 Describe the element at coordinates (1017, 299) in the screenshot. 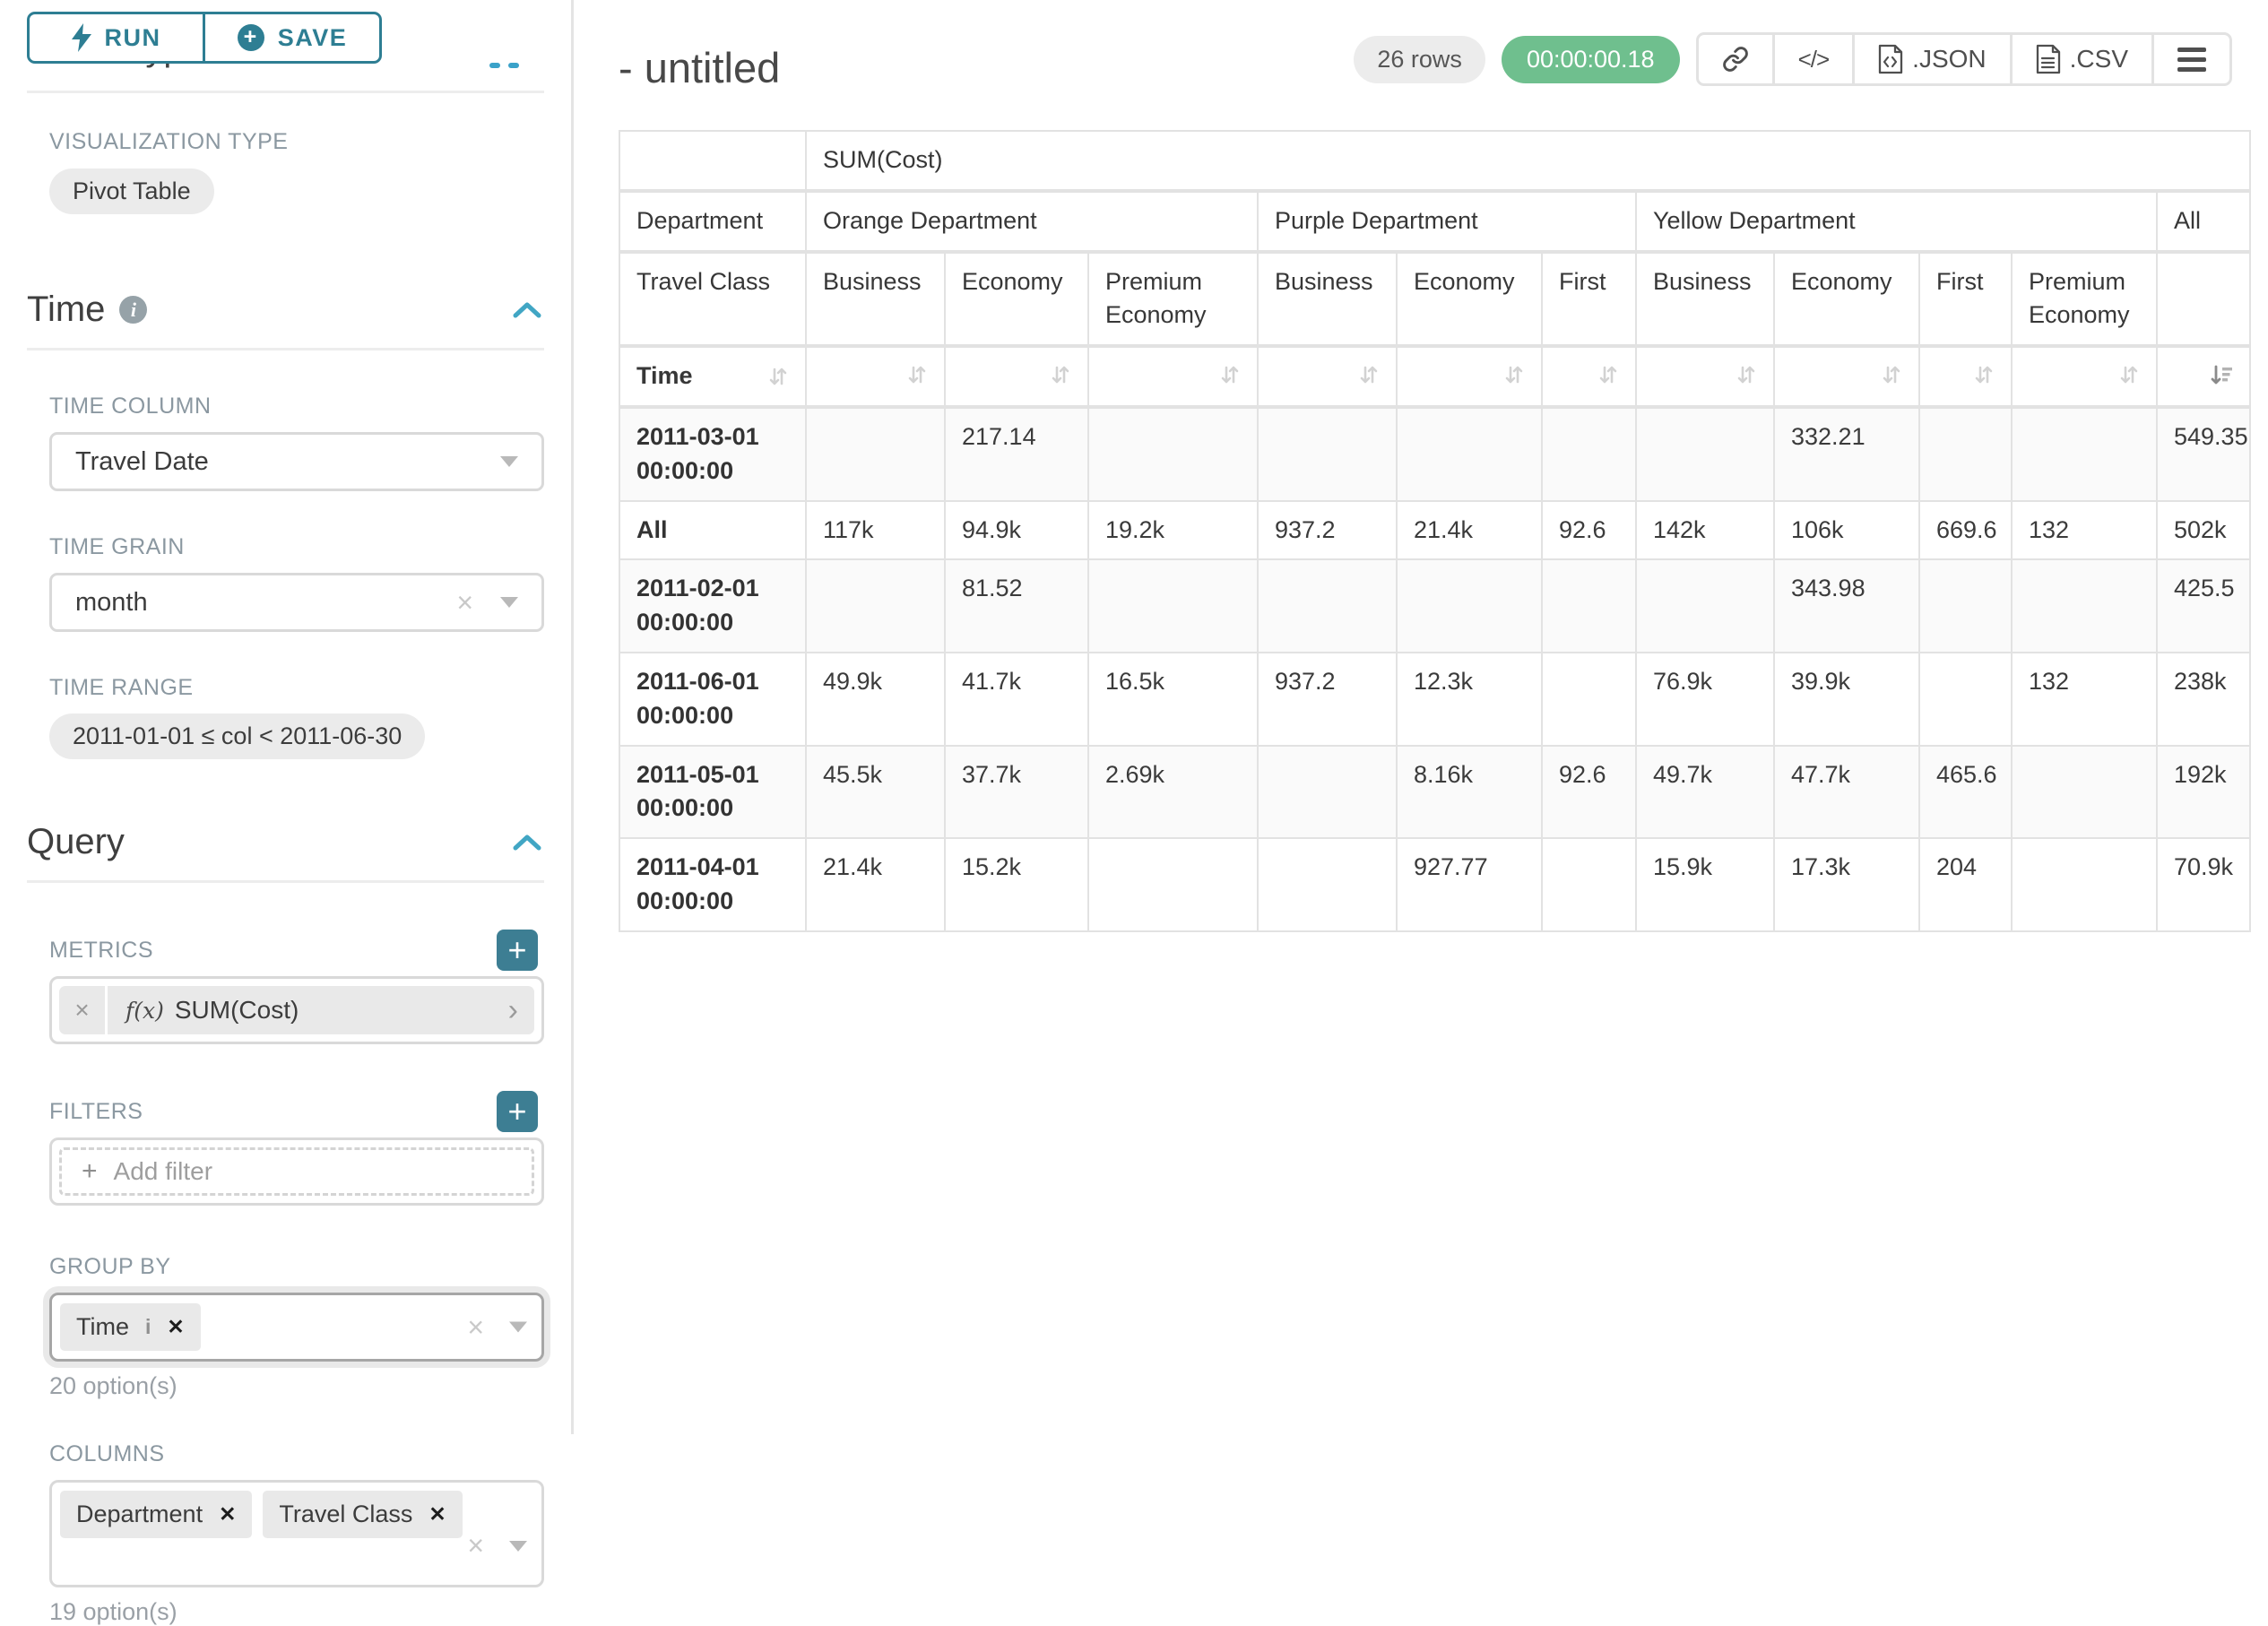

I see `column-header: Economy` at that location.